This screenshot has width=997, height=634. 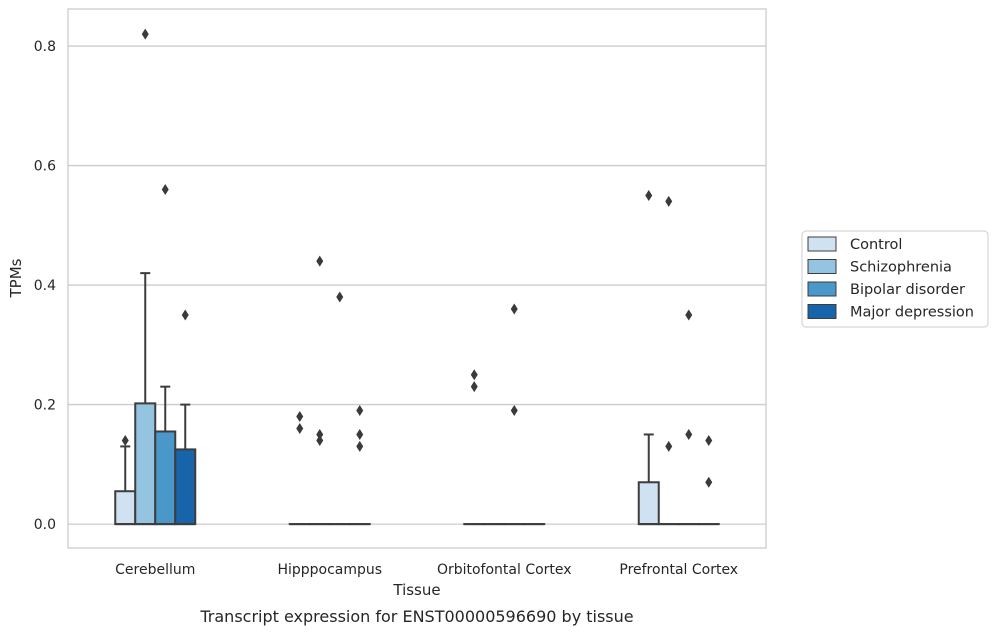 I want to click on y-axis-ticks: 0.0 0.2 0.4 0.6 0.8, so click(x=45, y=286).